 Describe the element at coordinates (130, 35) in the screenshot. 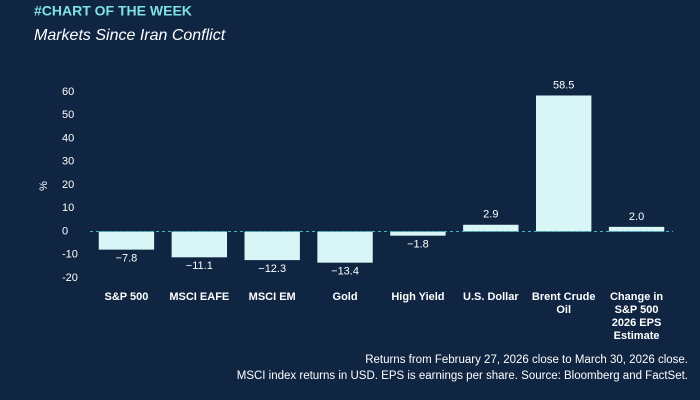

I see `chart-title: Markets Since Iran Conflict` at that location.